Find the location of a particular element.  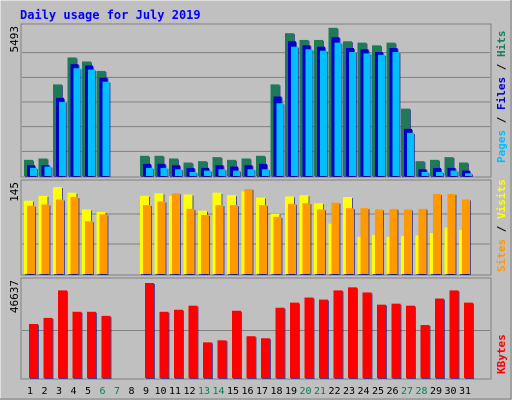

x-tick-label-7: 7 is located at coordinates (117, 391).